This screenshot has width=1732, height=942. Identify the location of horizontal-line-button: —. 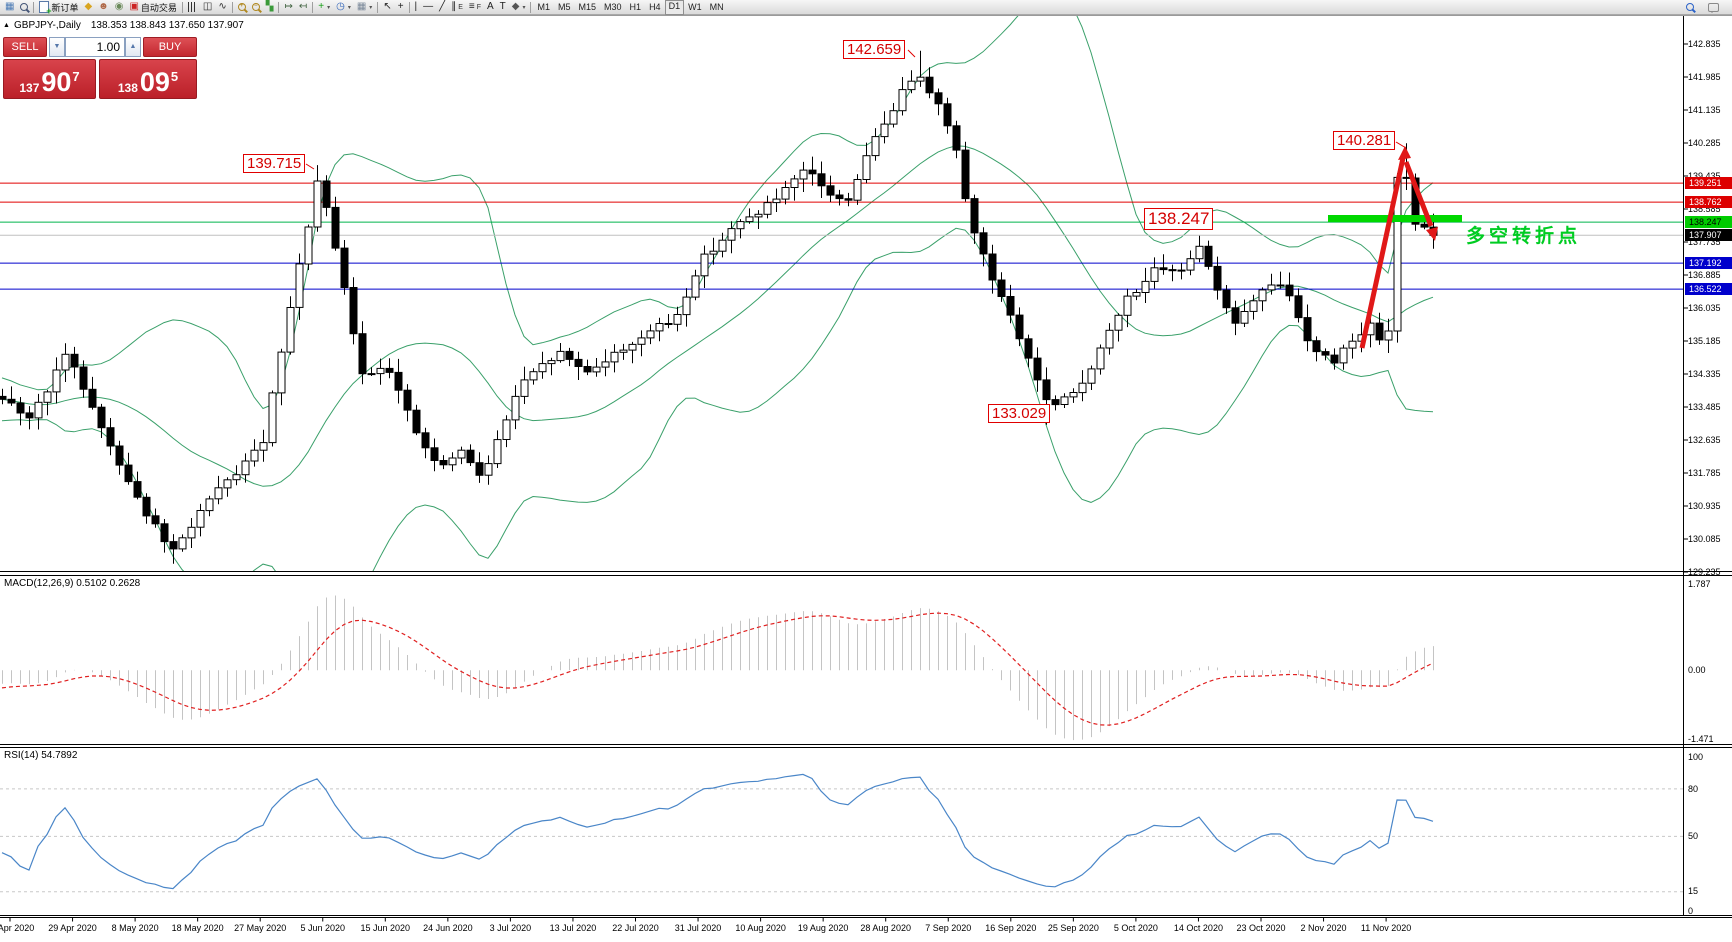
(428, 7).